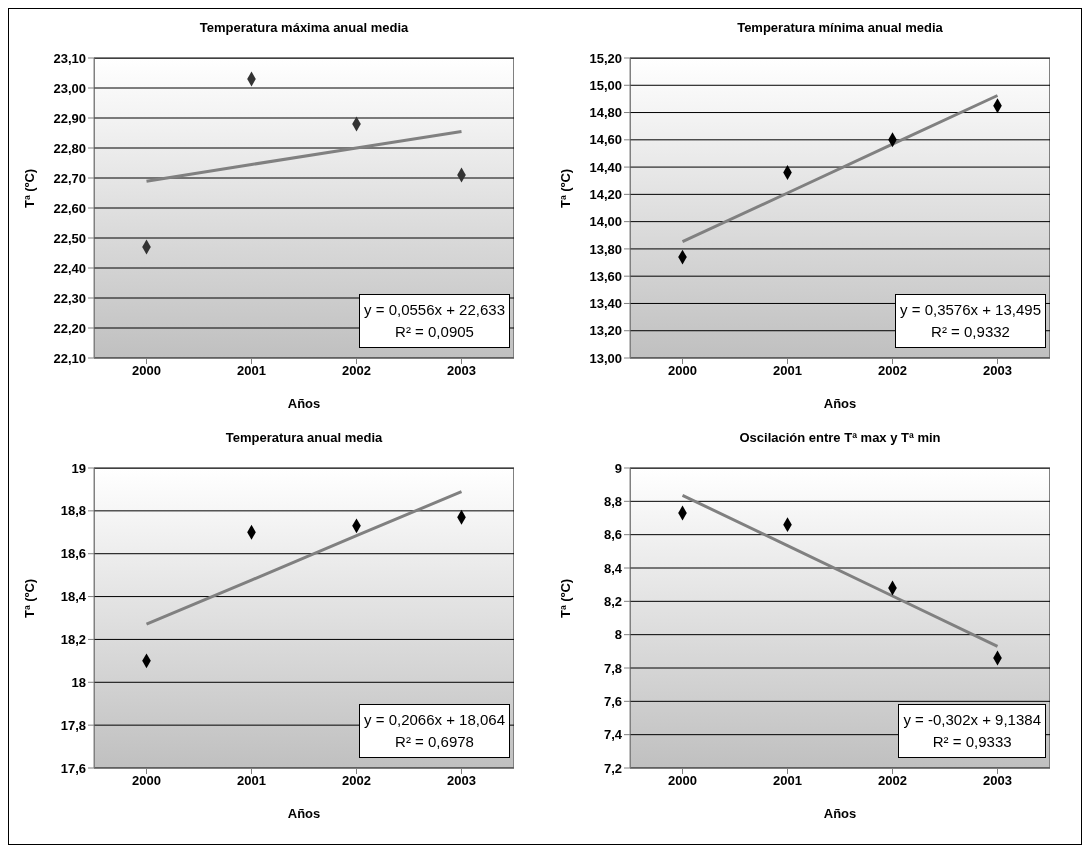 This screenshot has height=855, width=1092. I want to click on y-tick-label: 13,60, so click(605, 276).